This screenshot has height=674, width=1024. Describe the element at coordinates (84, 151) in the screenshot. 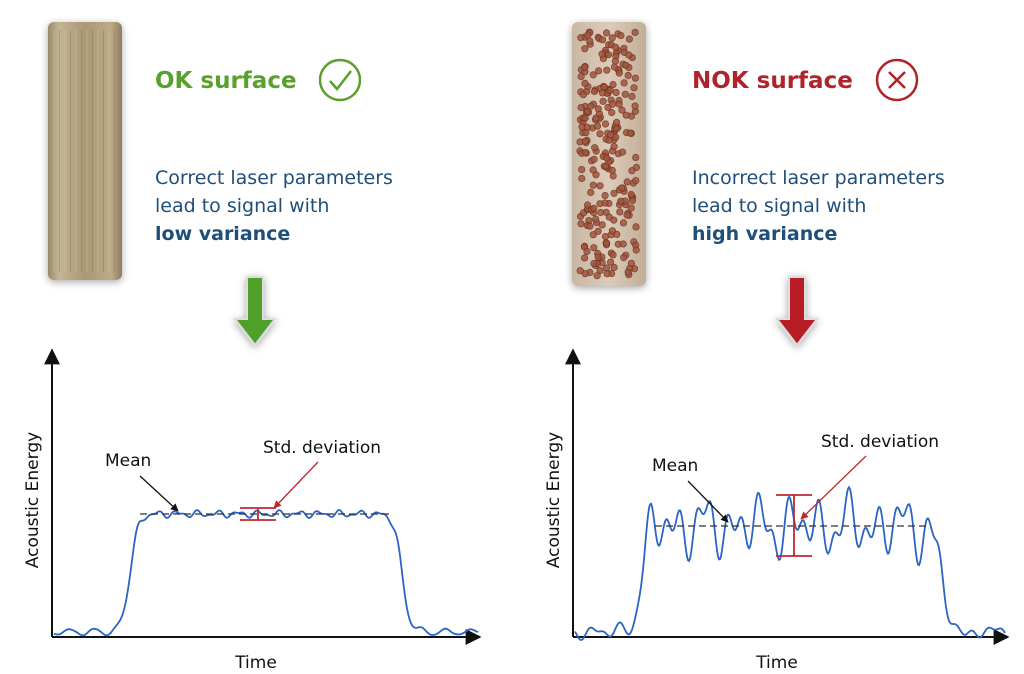

I see `ok-texture` at that location.